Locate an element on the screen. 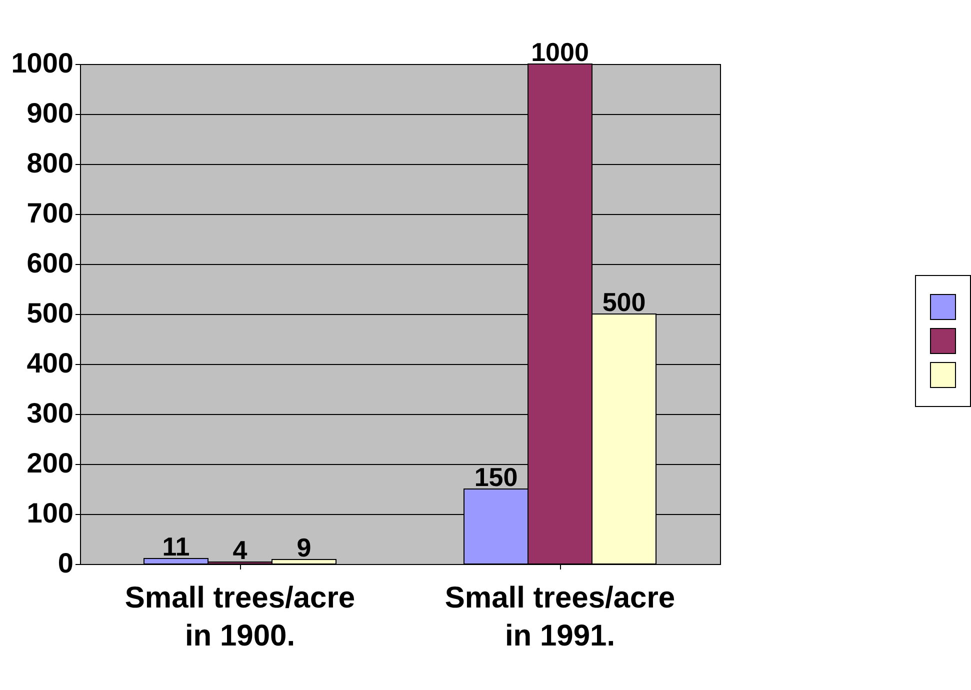  y-tick-label: 200 is located at coordinates (50, 463).